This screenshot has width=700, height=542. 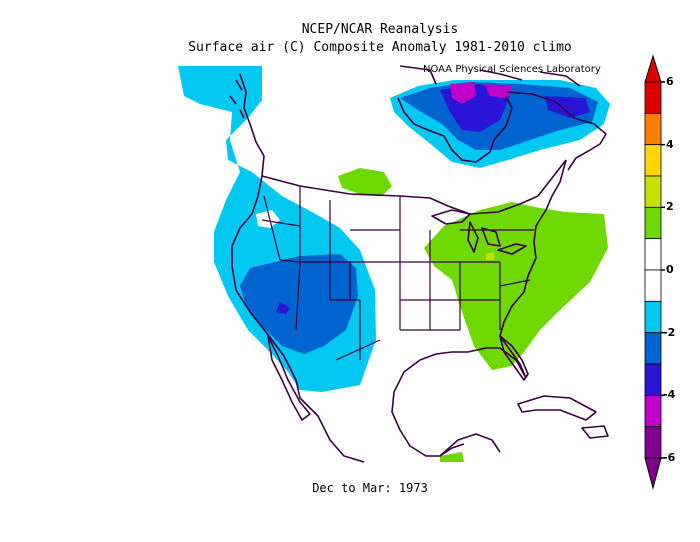 I want to click on pacific-islands, so click(x=237, y=99).